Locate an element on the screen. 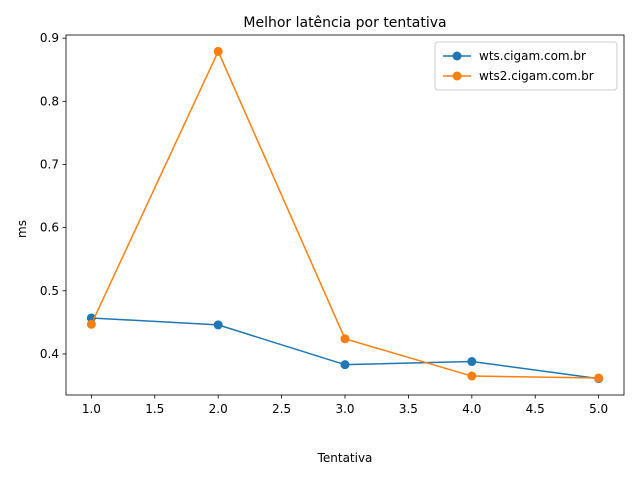  legend-box is located at coordinates (526, 66).